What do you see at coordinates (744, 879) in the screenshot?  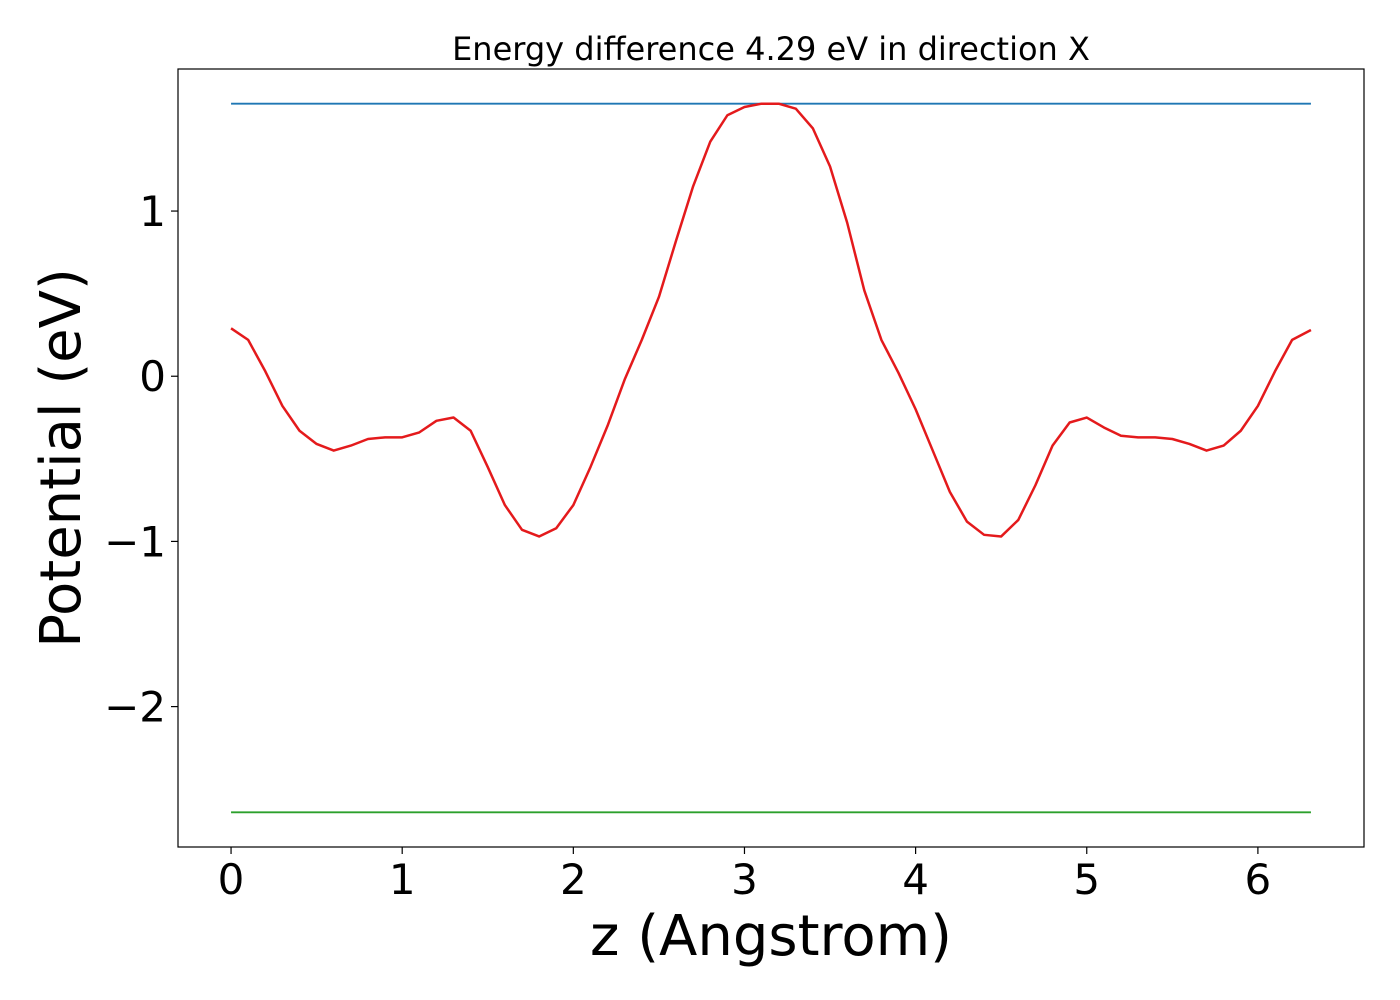 I see `x-tick-label: 3` at bounding box center [744, 879].